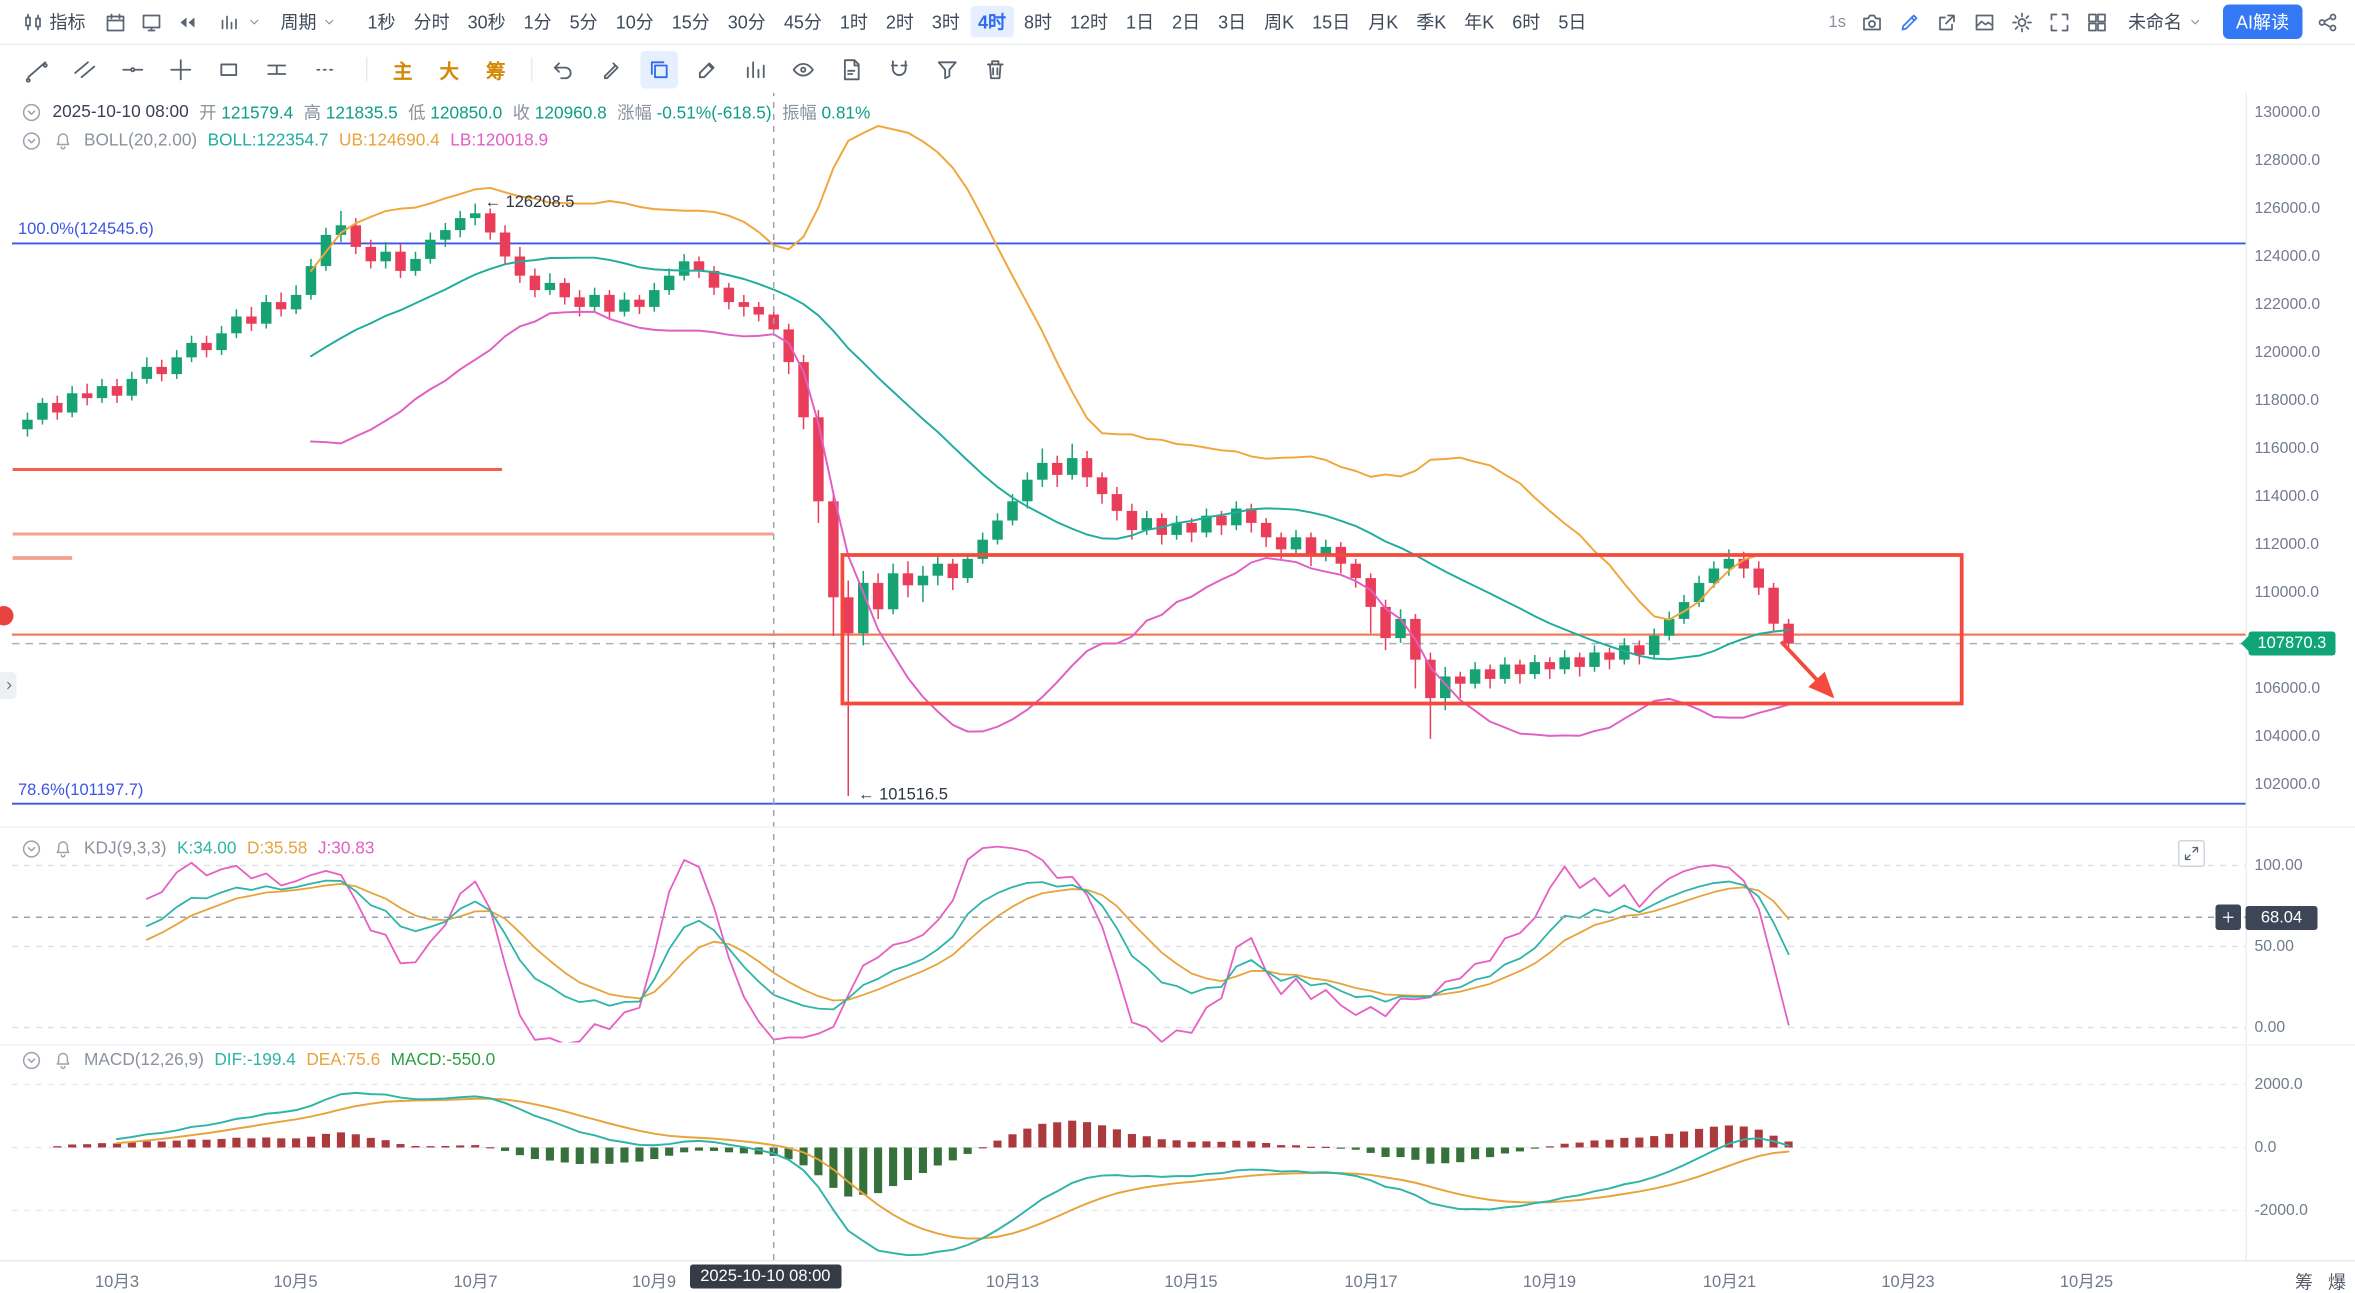 Image resolution: width=2355 pixels, height=1293 pixels. I want to click on timeframe-8时: 8时, so click(1037, 22).